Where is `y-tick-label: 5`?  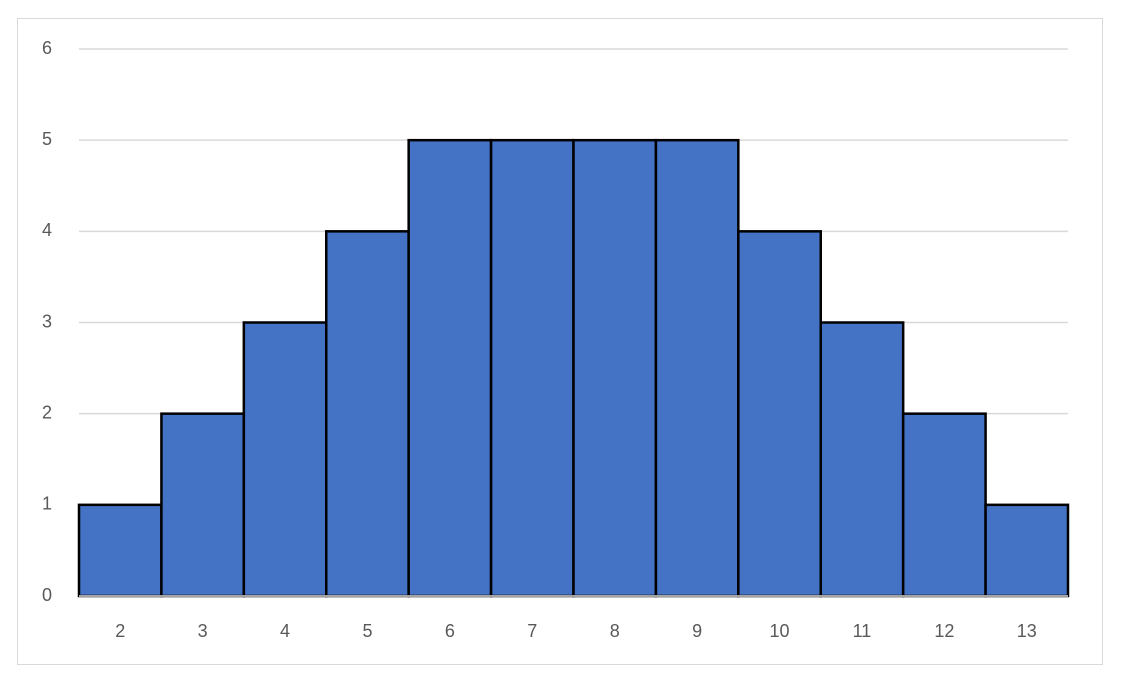
y-tick-label: 5 is located at coordinates (47, 139).